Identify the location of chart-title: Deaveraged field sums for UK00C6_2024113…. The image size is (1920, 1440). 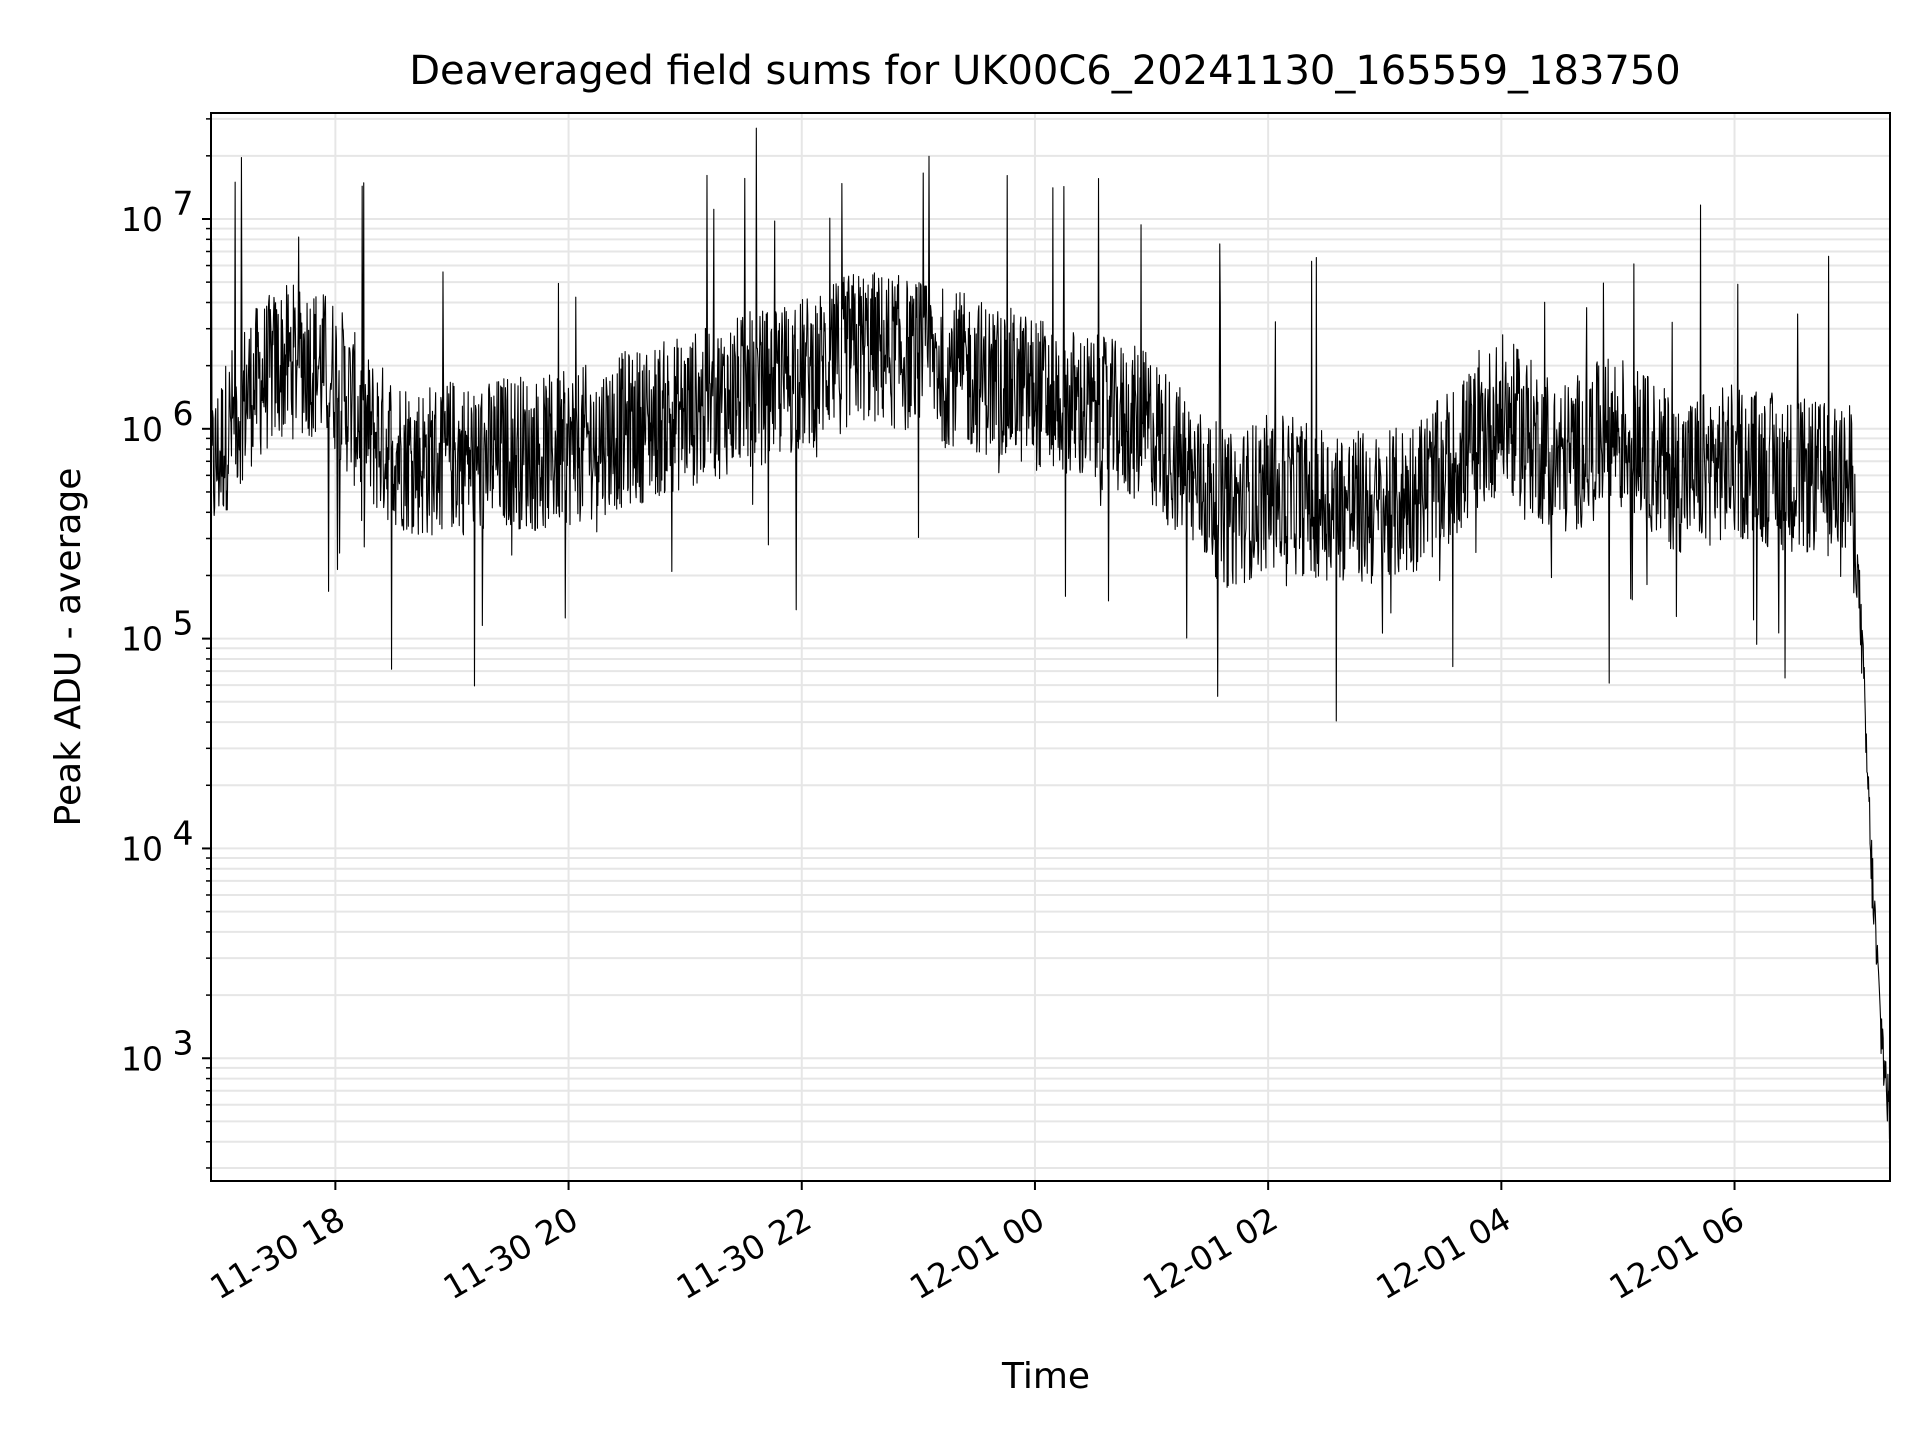
(1044, 71).